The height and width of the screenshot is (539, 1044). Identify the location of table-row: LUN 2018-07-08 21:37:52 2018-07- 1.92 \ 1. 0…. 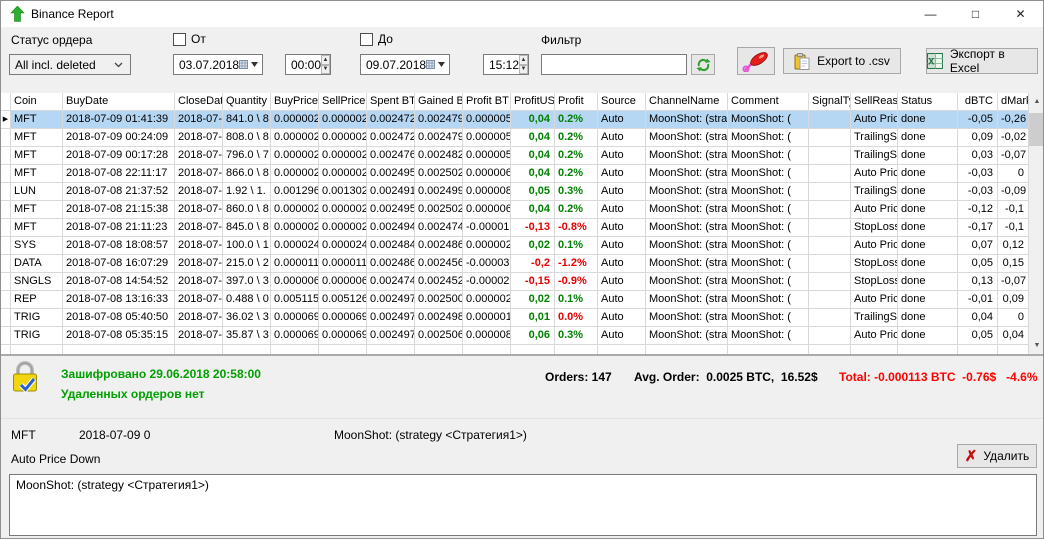
(515, 192).